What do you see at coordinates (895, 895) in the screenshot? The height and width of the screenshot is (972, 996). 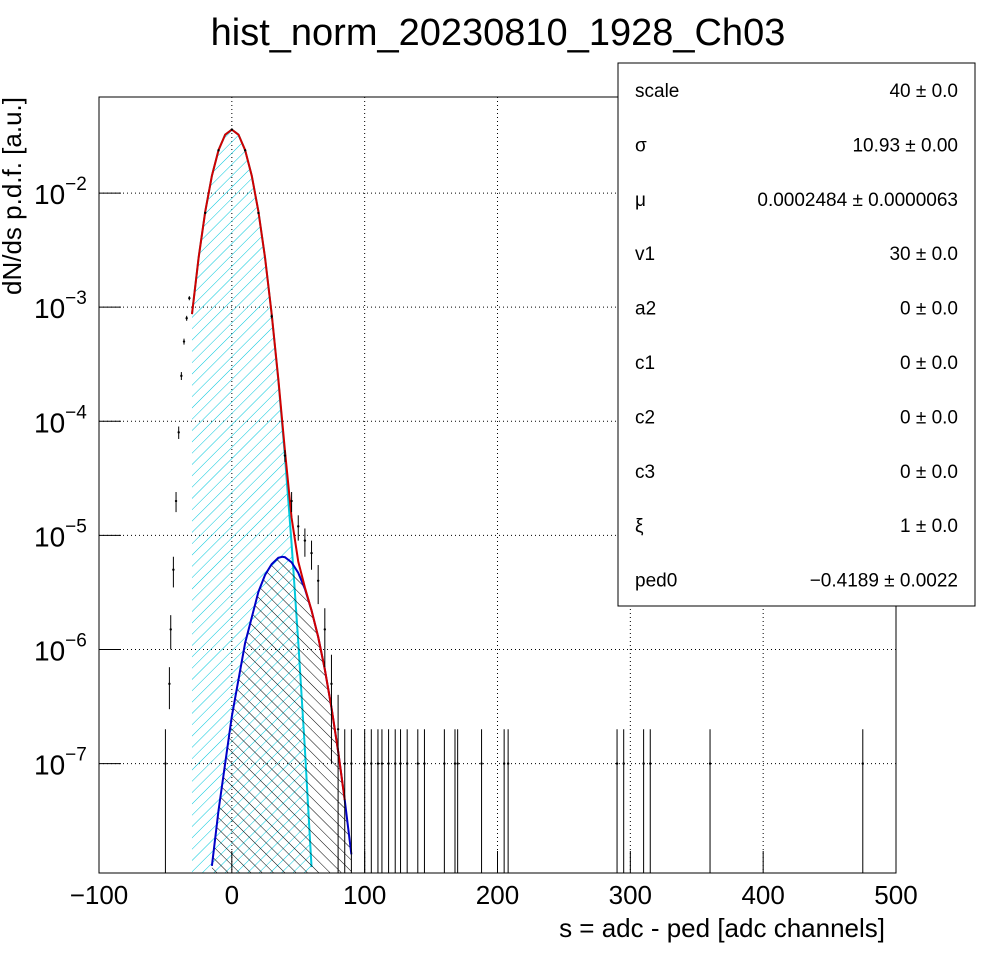 I see `x-tick-label: 500` at bounding box center [895, 895].